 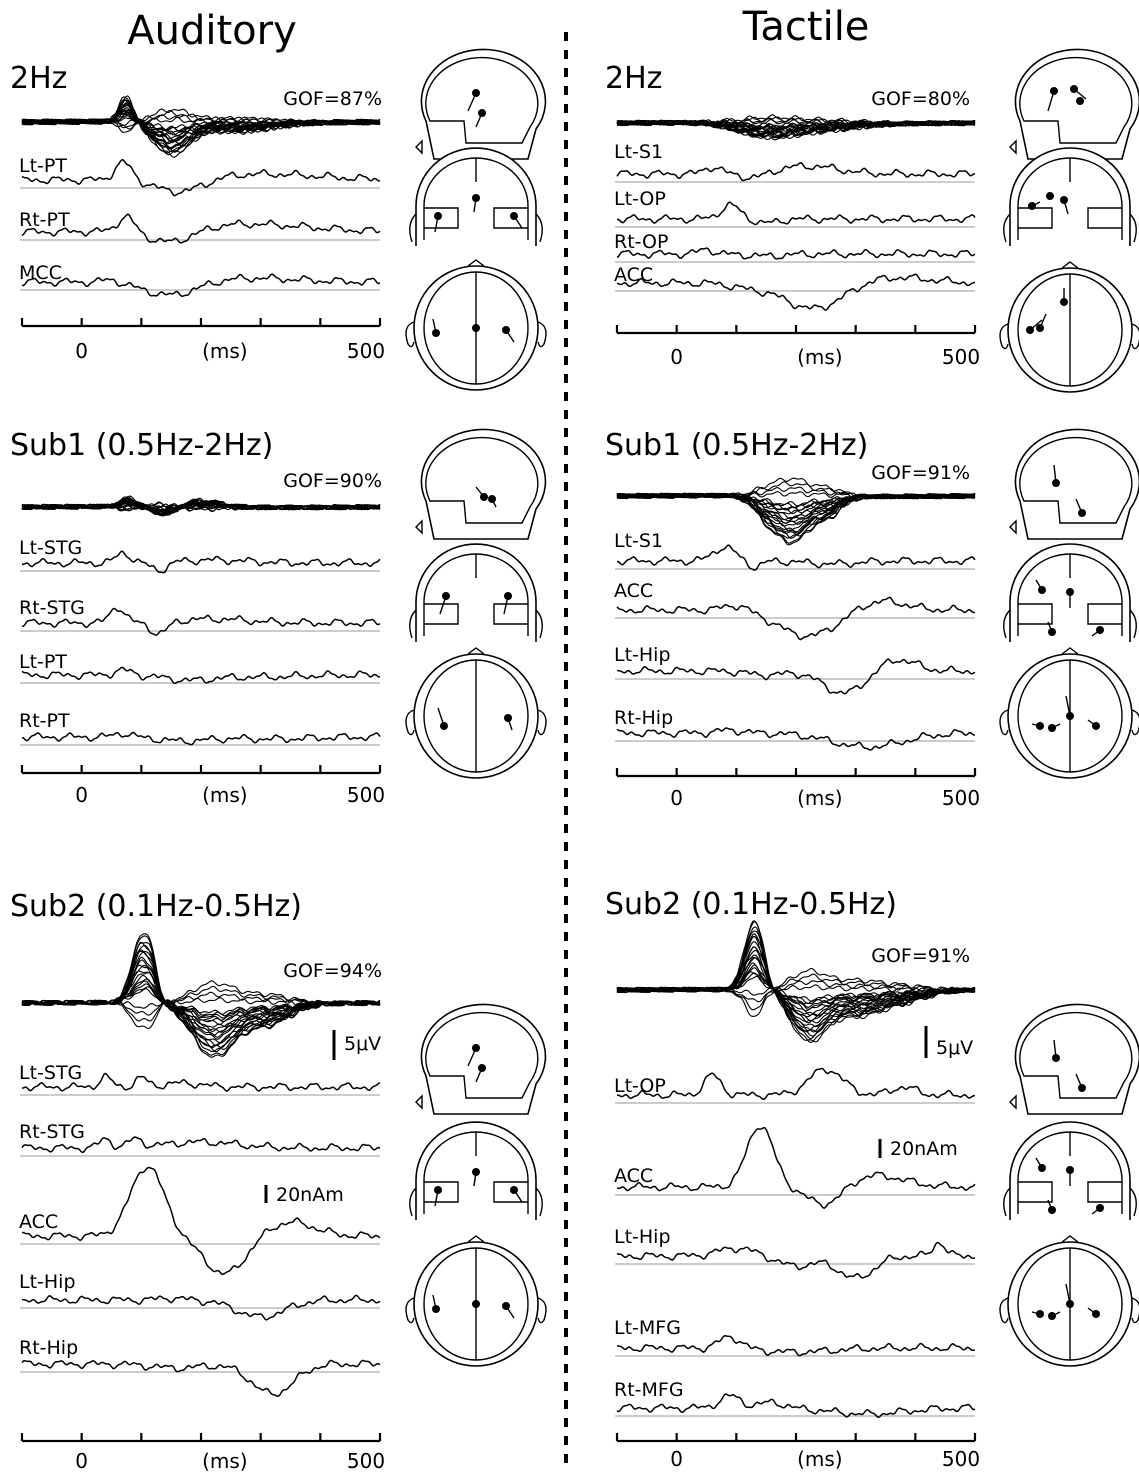 What do you see at coordinates (649, 1390) in the screenshot?
I see `source-label: Rt-MFG` at bounding box center [649, 1390].